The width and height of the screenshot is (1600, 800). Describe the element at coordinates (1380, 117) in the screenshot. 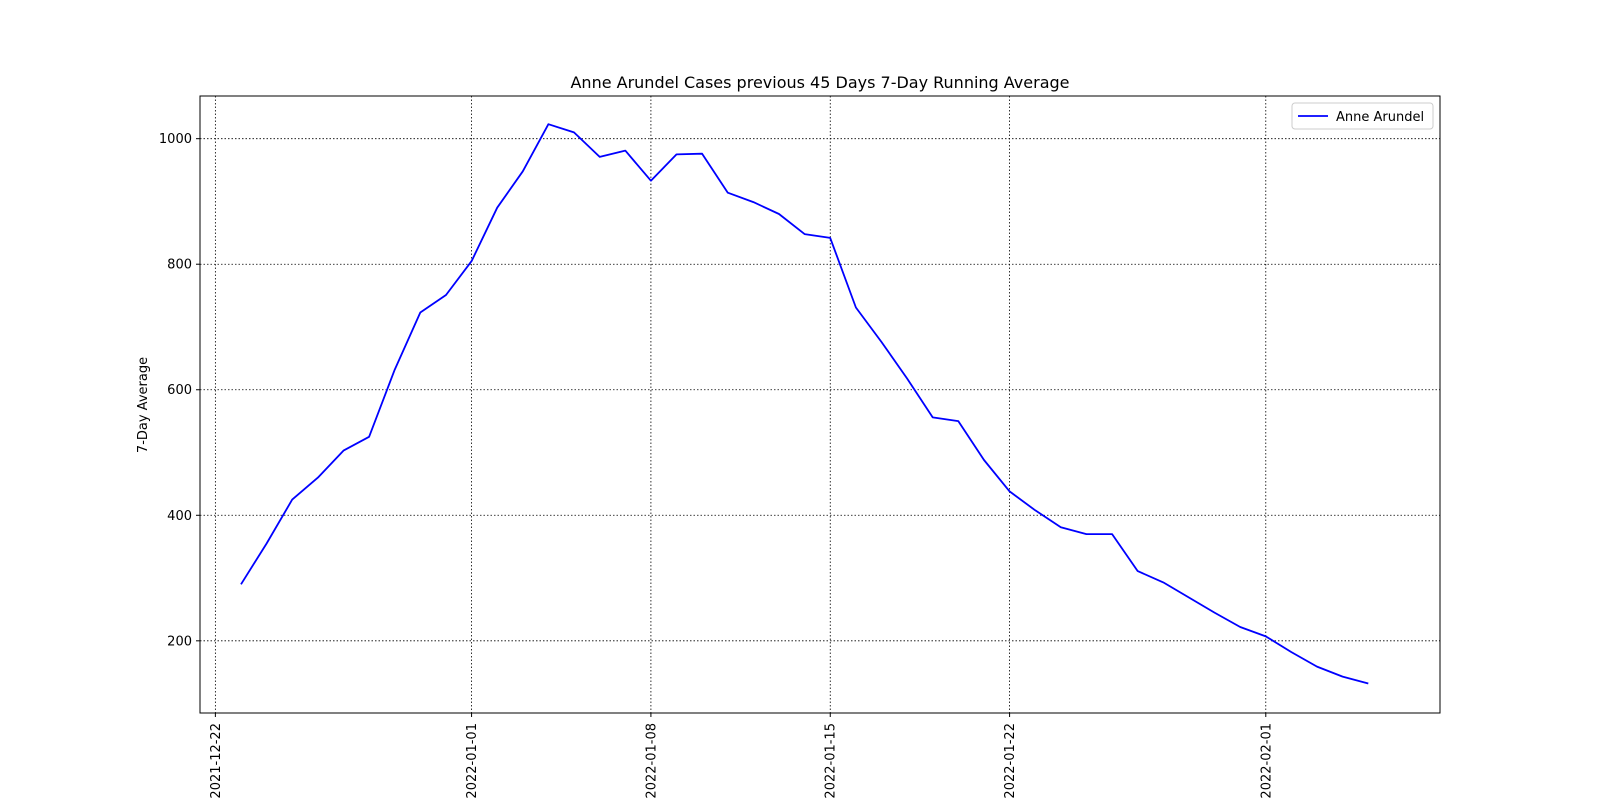

I see `legend-label: Anne Arundel` at that location.